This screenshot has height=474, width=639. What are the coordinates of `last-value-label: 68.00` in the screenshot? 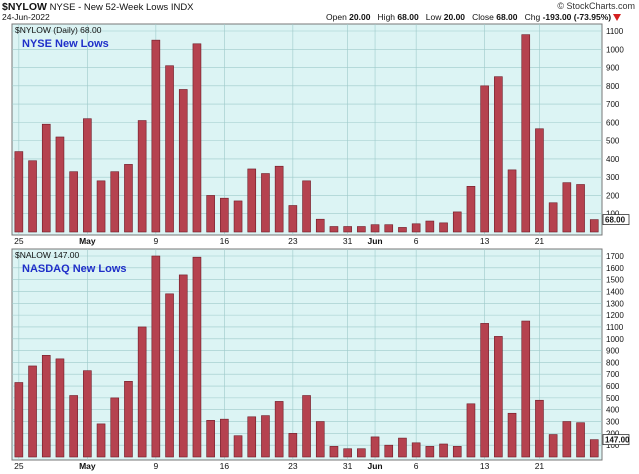 It's located at (615, 220).